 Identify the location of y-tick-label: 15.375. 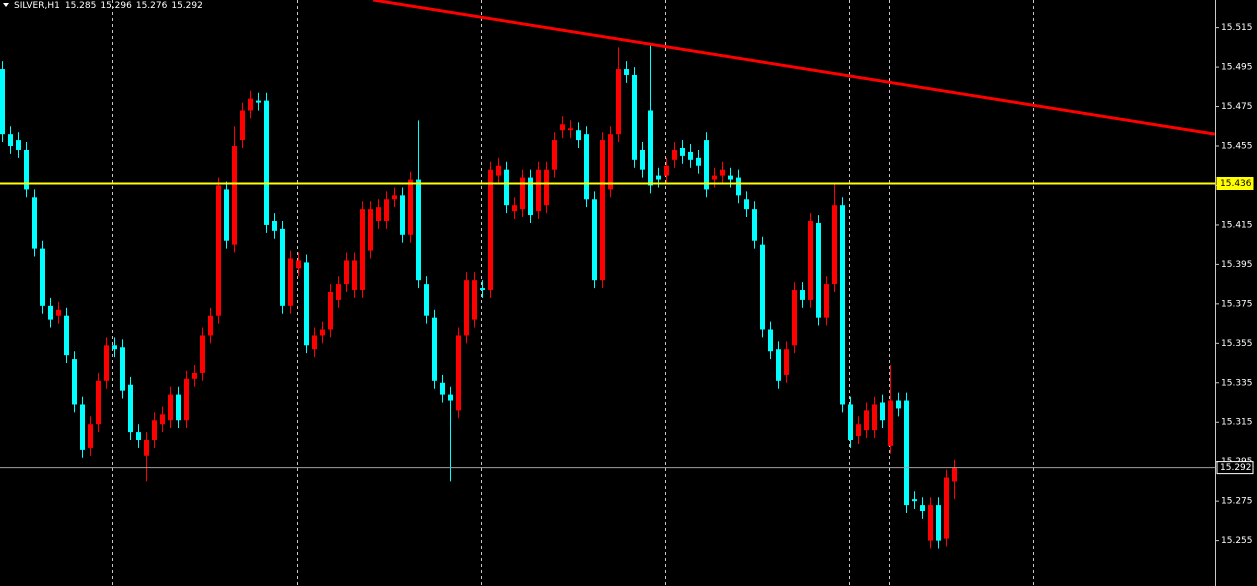
(1237, 304).